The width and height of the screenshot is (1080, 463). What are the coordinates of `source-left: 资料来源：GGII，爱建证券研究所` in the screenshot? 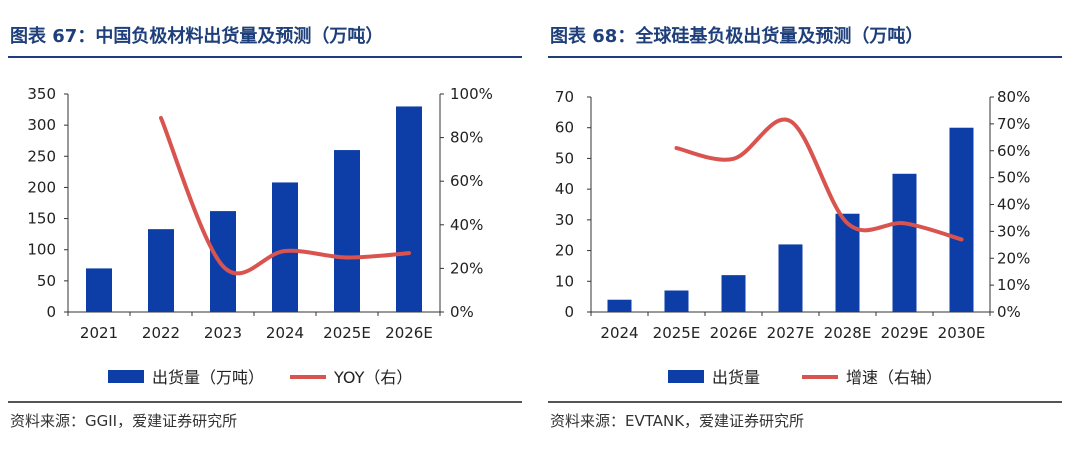 It's located at (124, 421).